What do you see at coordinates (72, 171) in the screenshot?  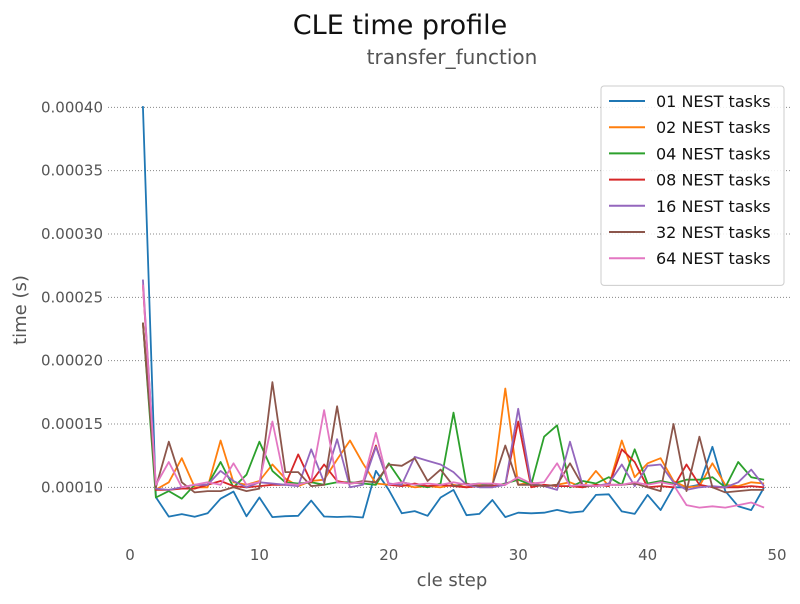 I see `y-tick-label: 0.00035` at bounding box center [72, 171].